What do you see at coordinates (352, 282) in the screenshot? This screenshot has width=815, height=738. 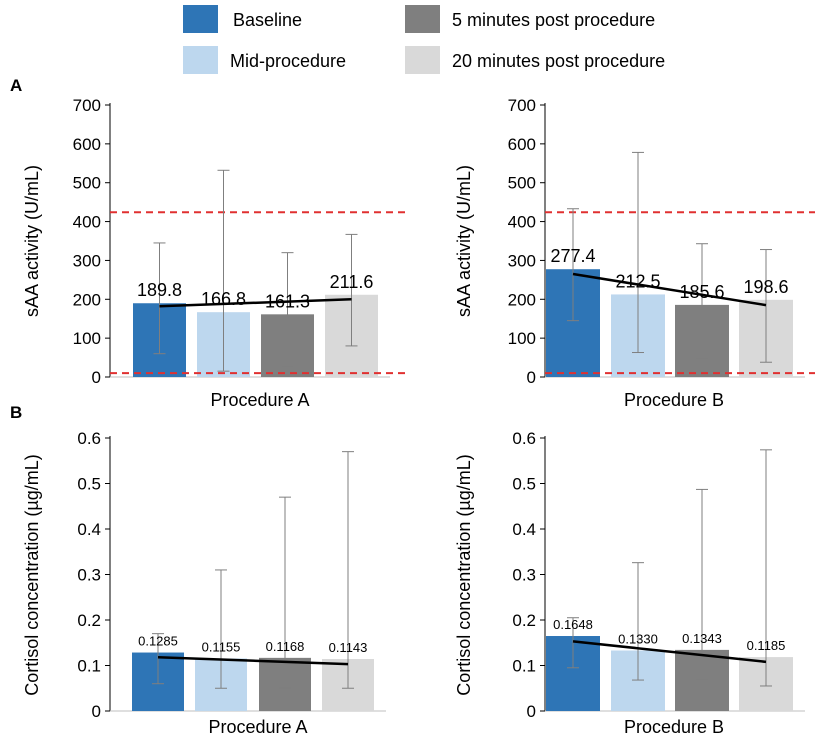 I see `data-label: 211.6` at bounding box center [352, 282].